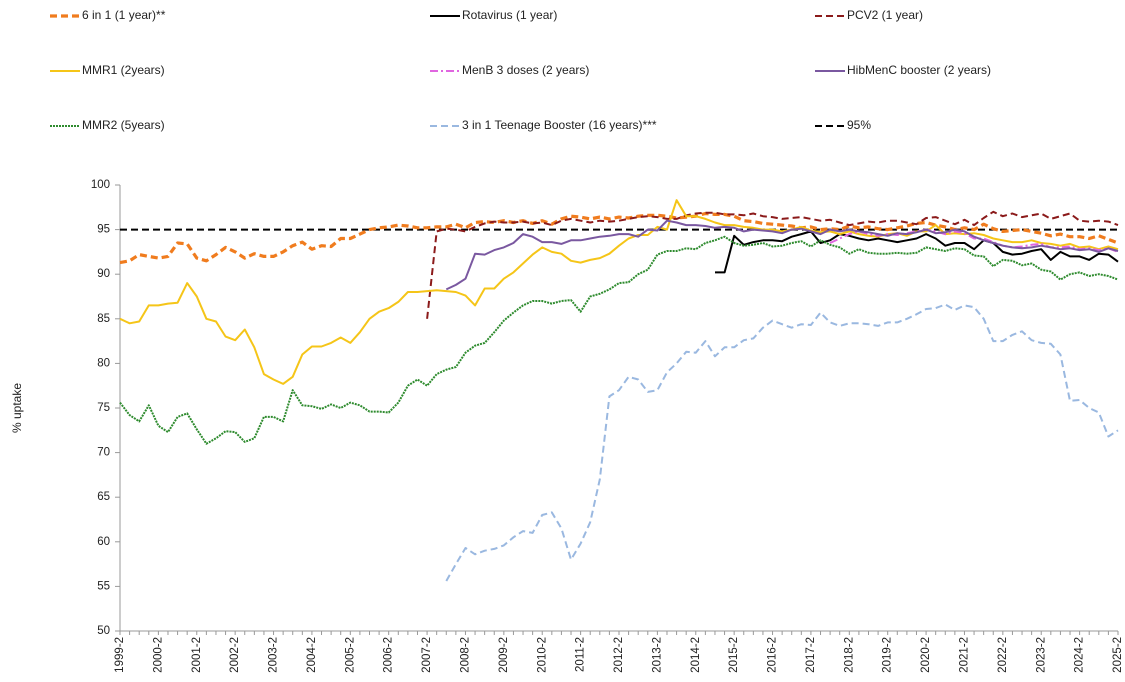  I want to click on x-tick-label: 2003-2, so click(274, 655).